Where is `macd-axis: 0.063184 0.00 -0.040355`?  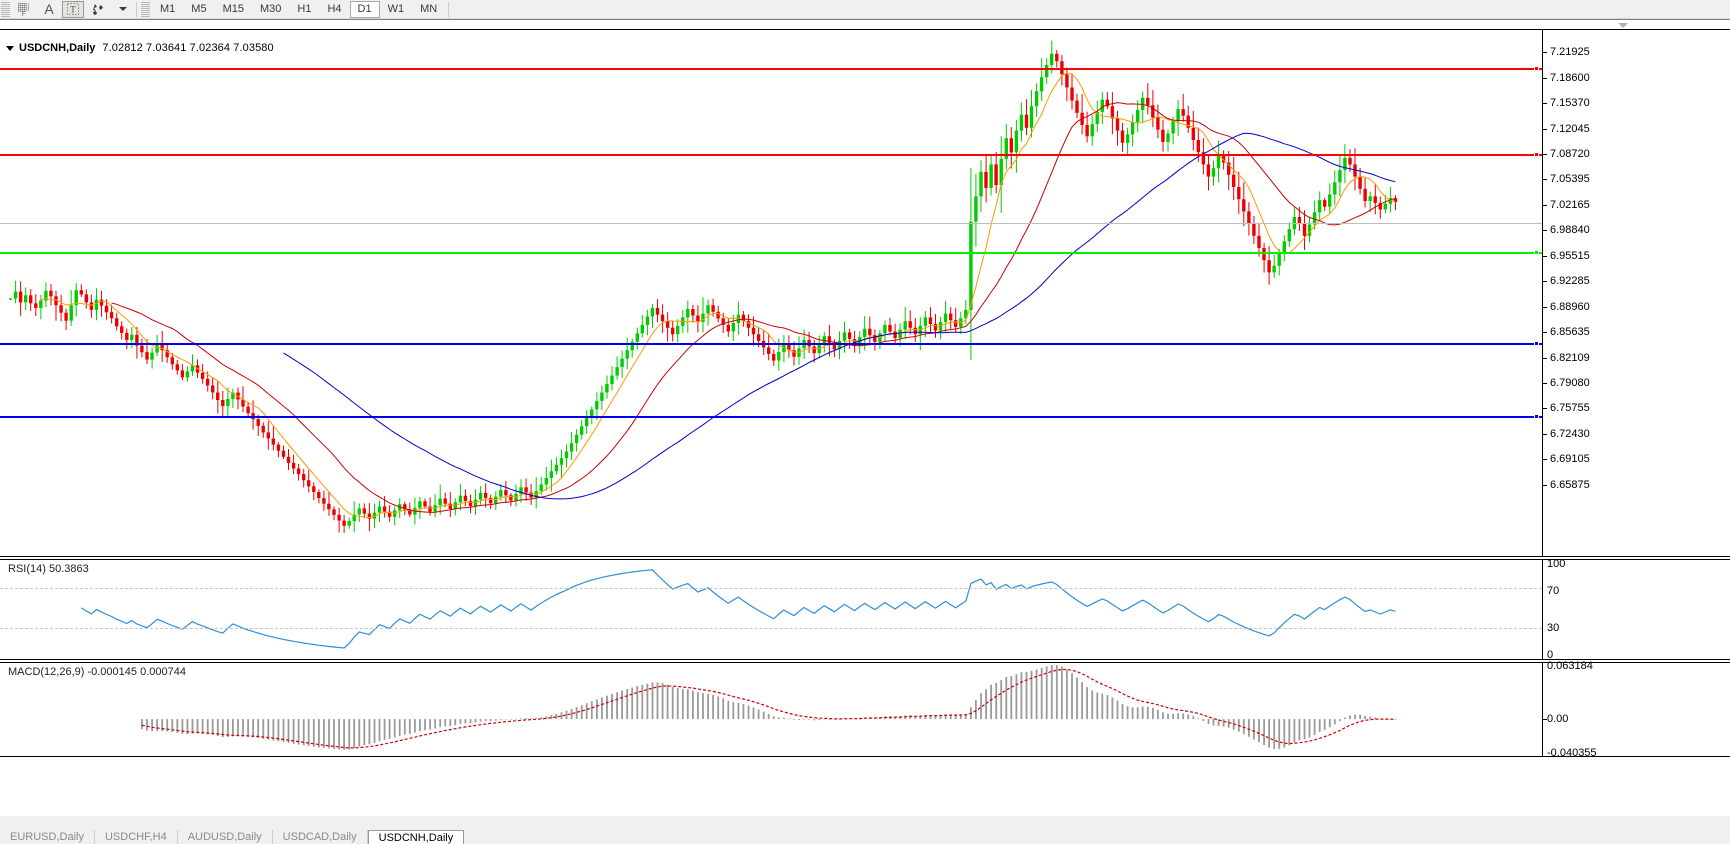 macd-axis: 0.063184 0.00 -0.040355 is located at coordinates (1636, 709).